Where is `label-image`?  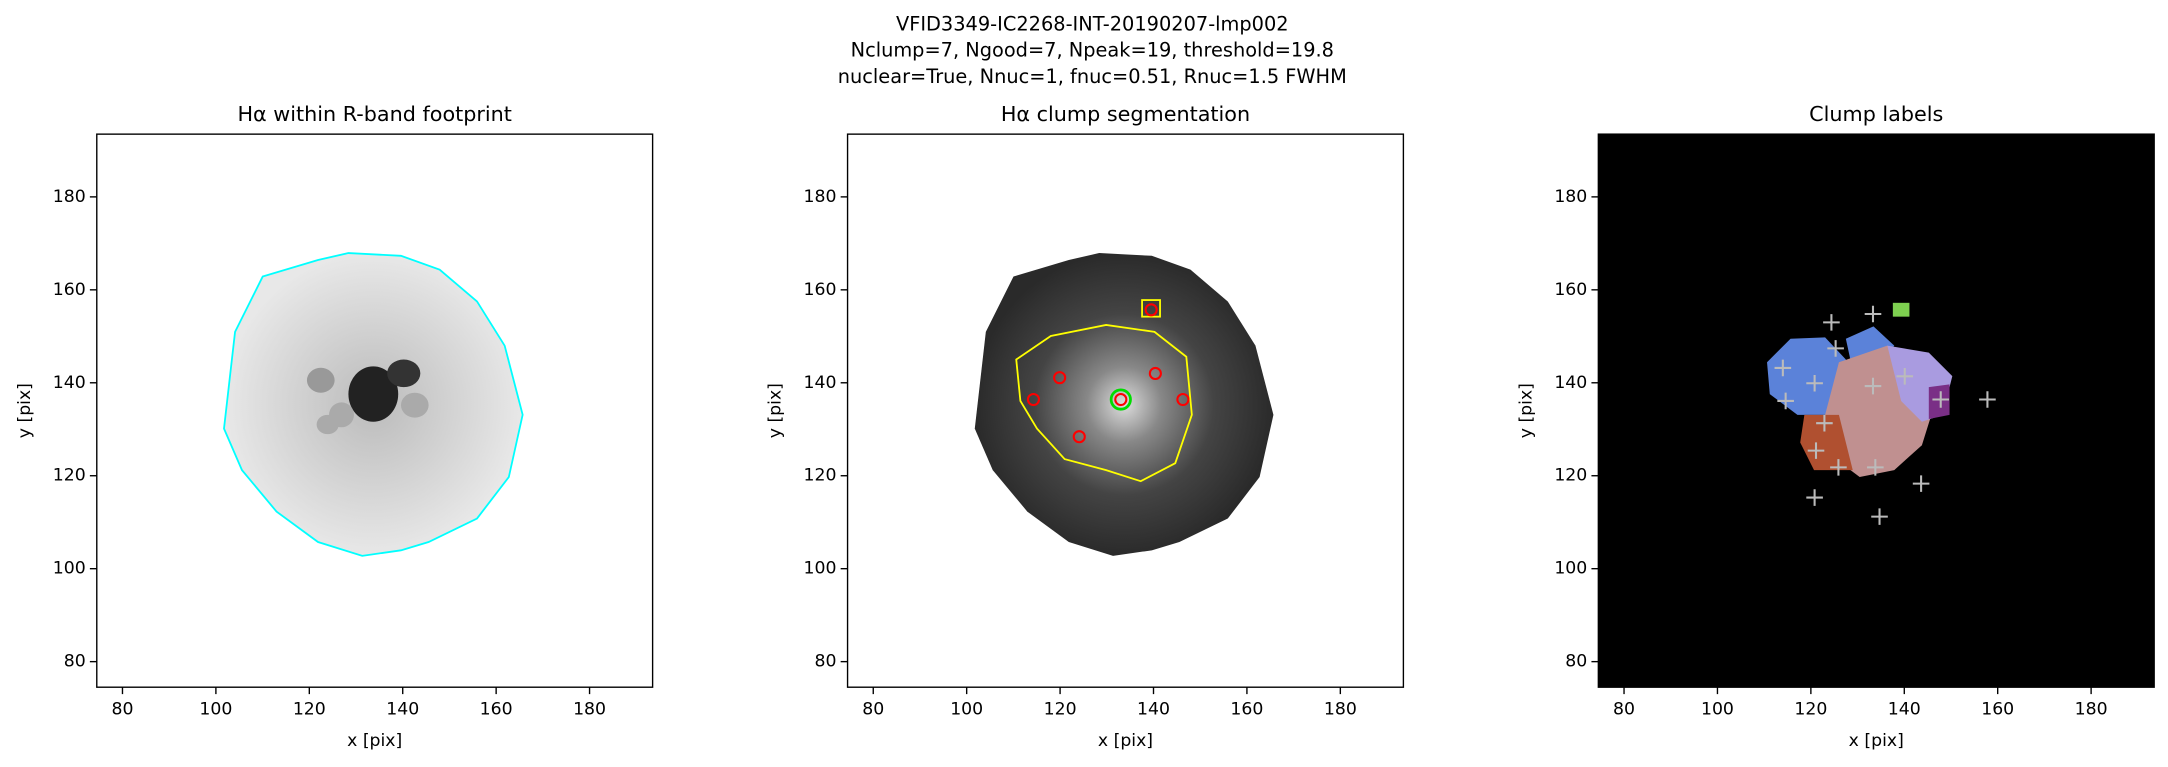
label-image is located at coordinates (1860, 390).